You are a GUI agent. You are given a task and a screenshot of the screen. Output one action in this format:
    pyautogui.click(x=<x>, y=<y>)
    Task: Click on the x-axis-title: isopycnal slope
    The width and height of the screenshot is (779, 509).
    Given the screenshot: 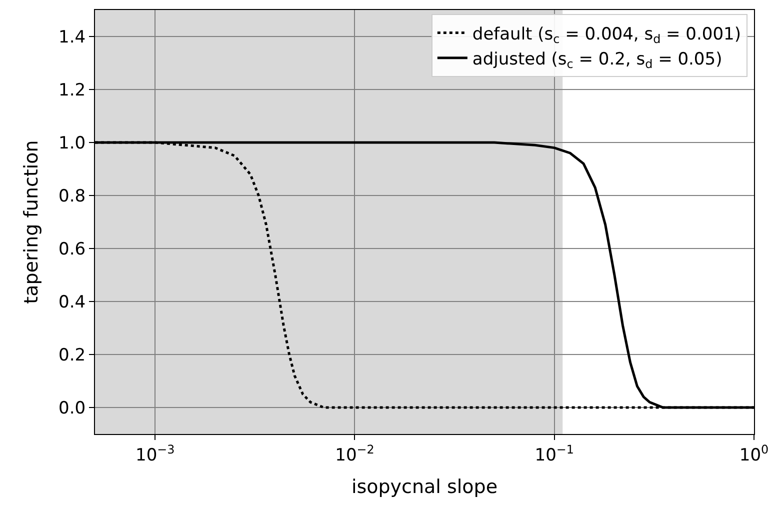 What is the action you would take?
    pyautogui.click(x=424, y=487)
    